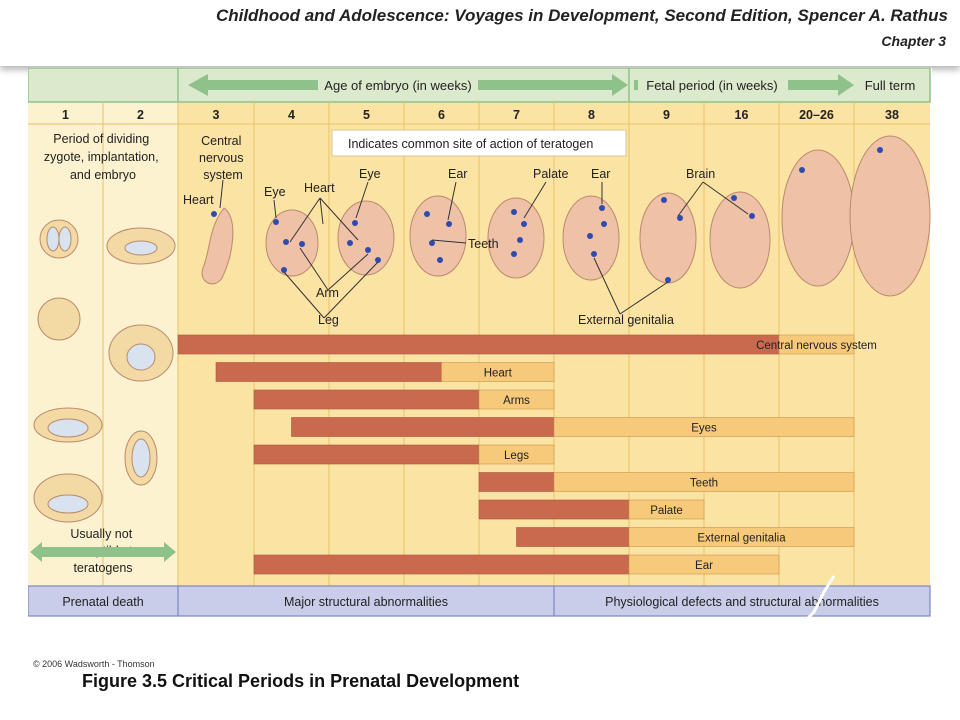 The width and height of the screenshot is (960, 720). I want to click on bar-label: Arms, so click(516, 401).